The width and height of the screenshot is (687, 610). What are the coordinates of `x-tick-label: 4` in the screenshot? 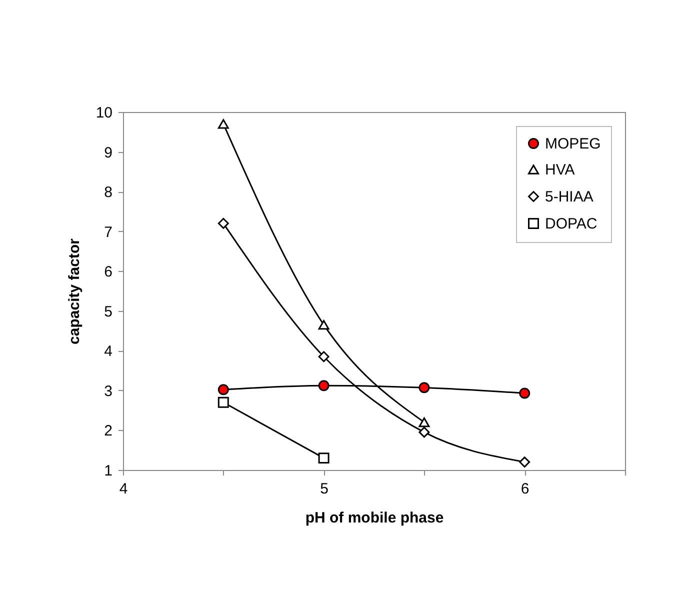 It's located at (123, 489).